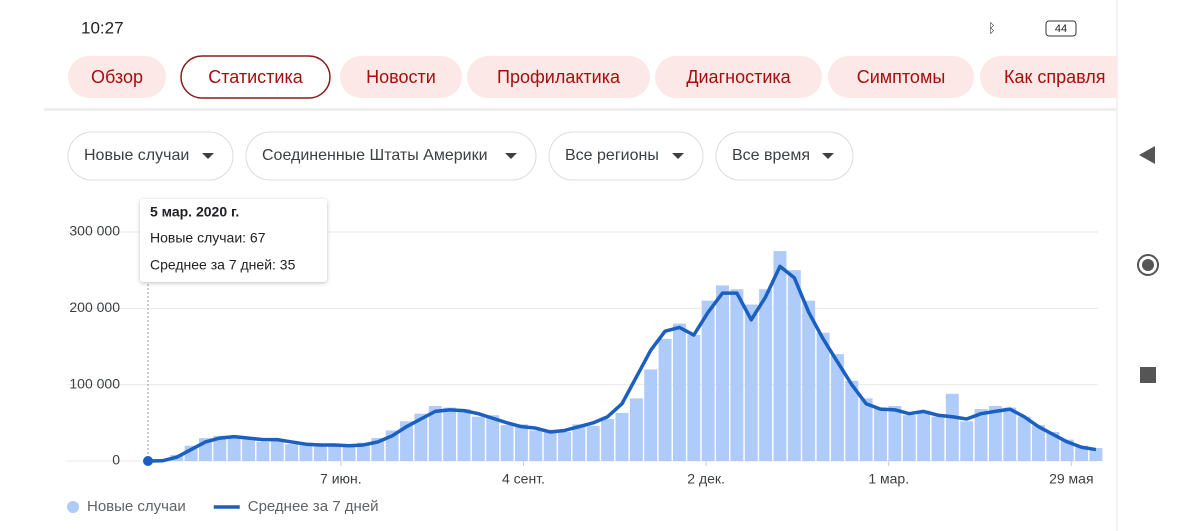  I want to click on nav-home-dot, so click(1148, 265).